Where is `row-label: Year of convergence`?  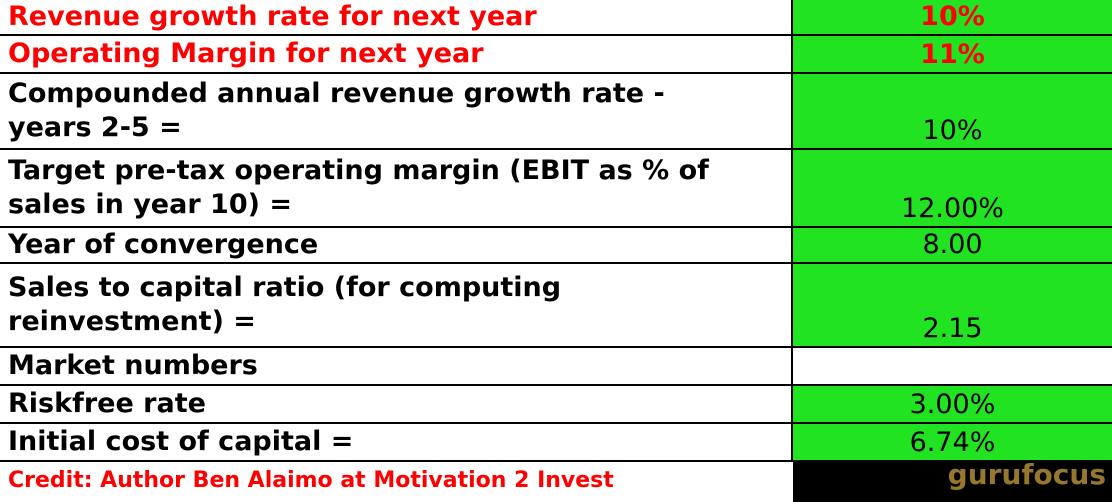 row-label: Year of convergence is located at coordinates (396, 245).